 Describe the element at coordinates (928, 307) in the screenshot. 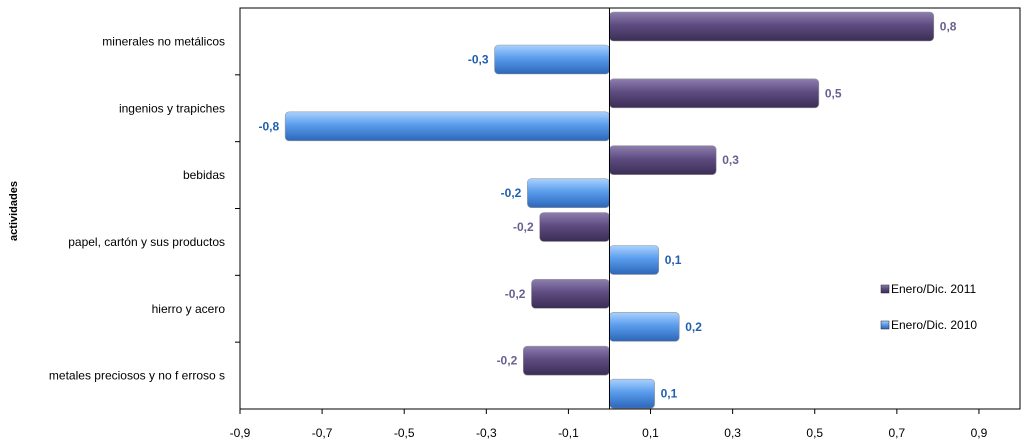

I see `legend: Enero/Dic. 2011 Enero/Dic. 2010` at that location.